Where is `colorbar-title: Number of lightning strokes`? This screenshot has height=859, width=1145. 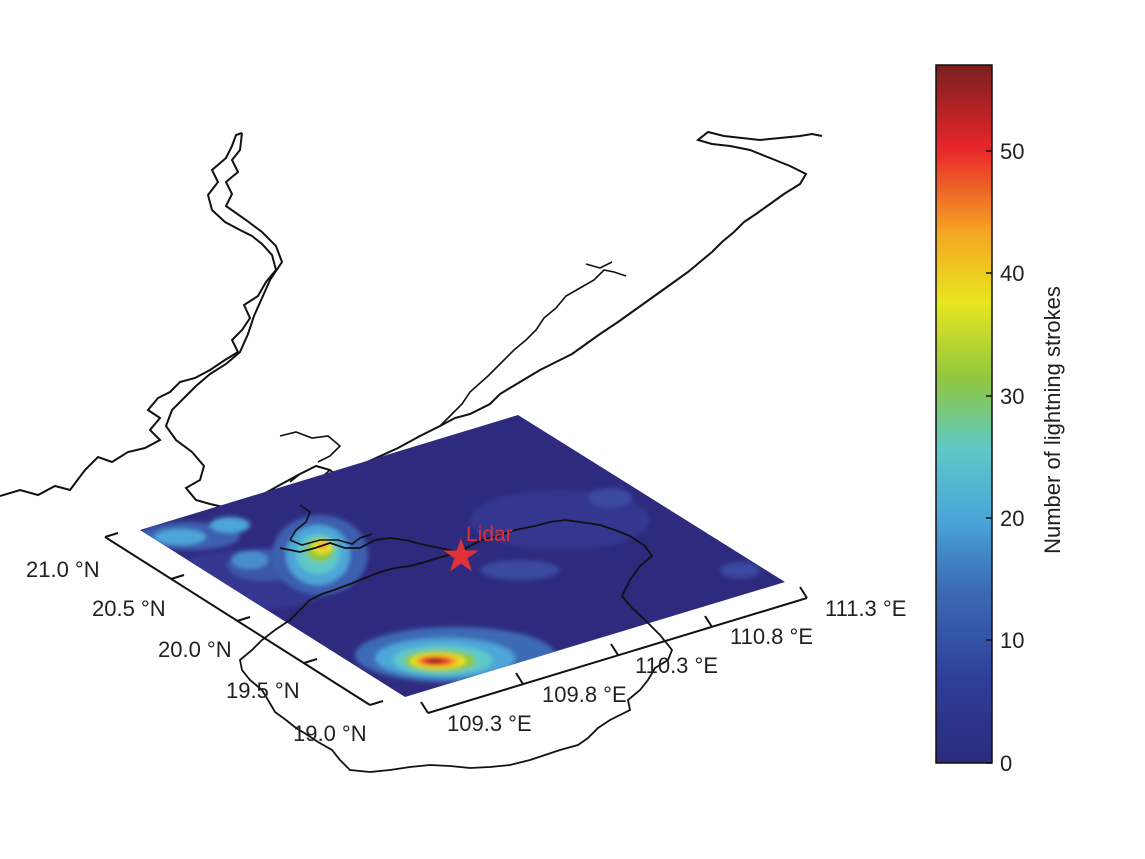 colorbar-title: Number of lightning strokes is located at coordinates (1052, 420).